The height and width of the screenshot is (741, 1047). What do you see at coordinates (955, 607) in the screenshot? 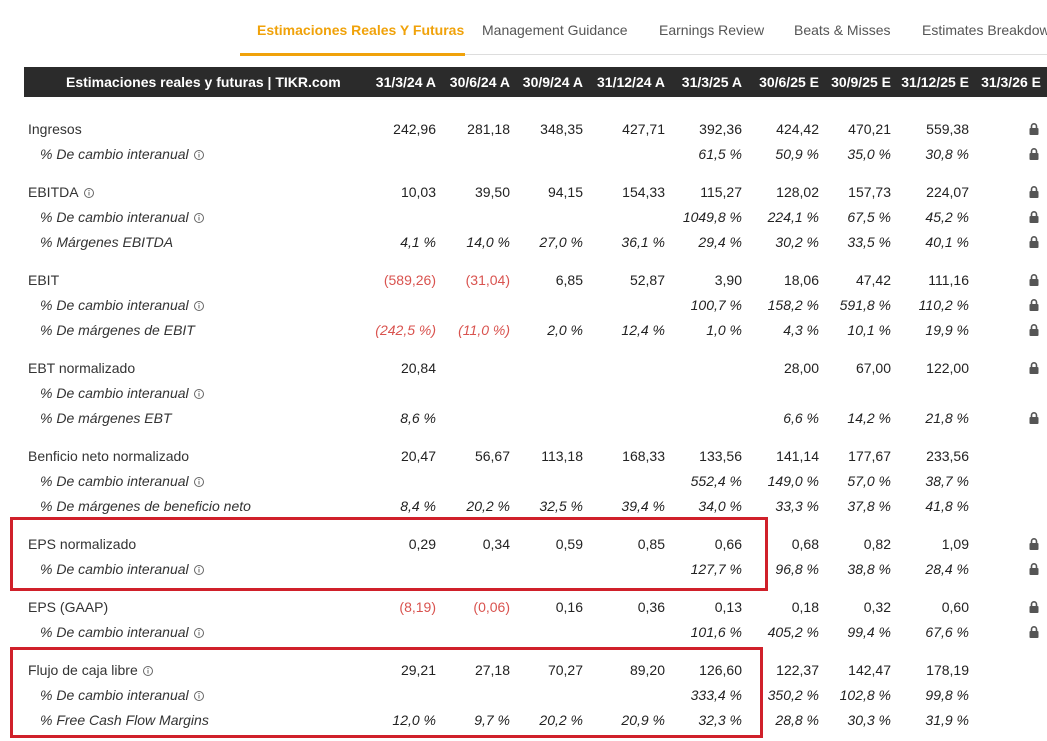
I see `cell-value: 0,60` at bounding box center [955, 607].